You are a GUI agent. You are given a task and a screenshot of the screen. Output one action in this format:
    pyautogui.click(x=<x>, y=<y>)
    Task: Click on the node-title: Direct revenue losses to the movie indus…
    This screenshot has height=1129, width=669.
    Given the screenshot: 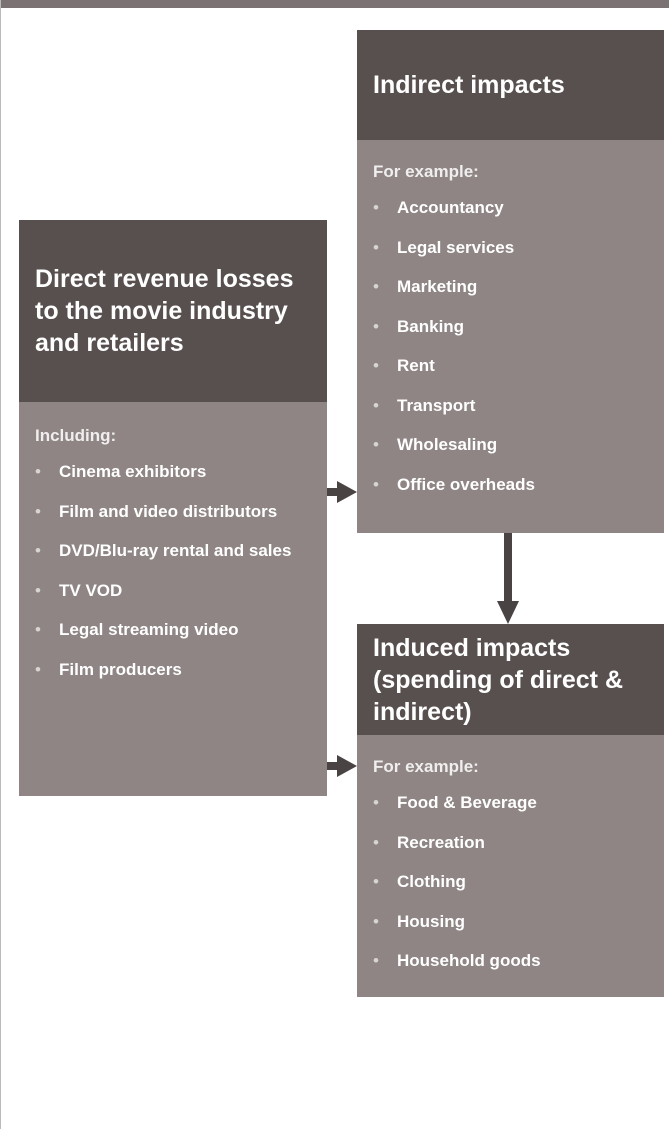 What is the action you would take?
    pyautogui.click(x=173, y=311)
    